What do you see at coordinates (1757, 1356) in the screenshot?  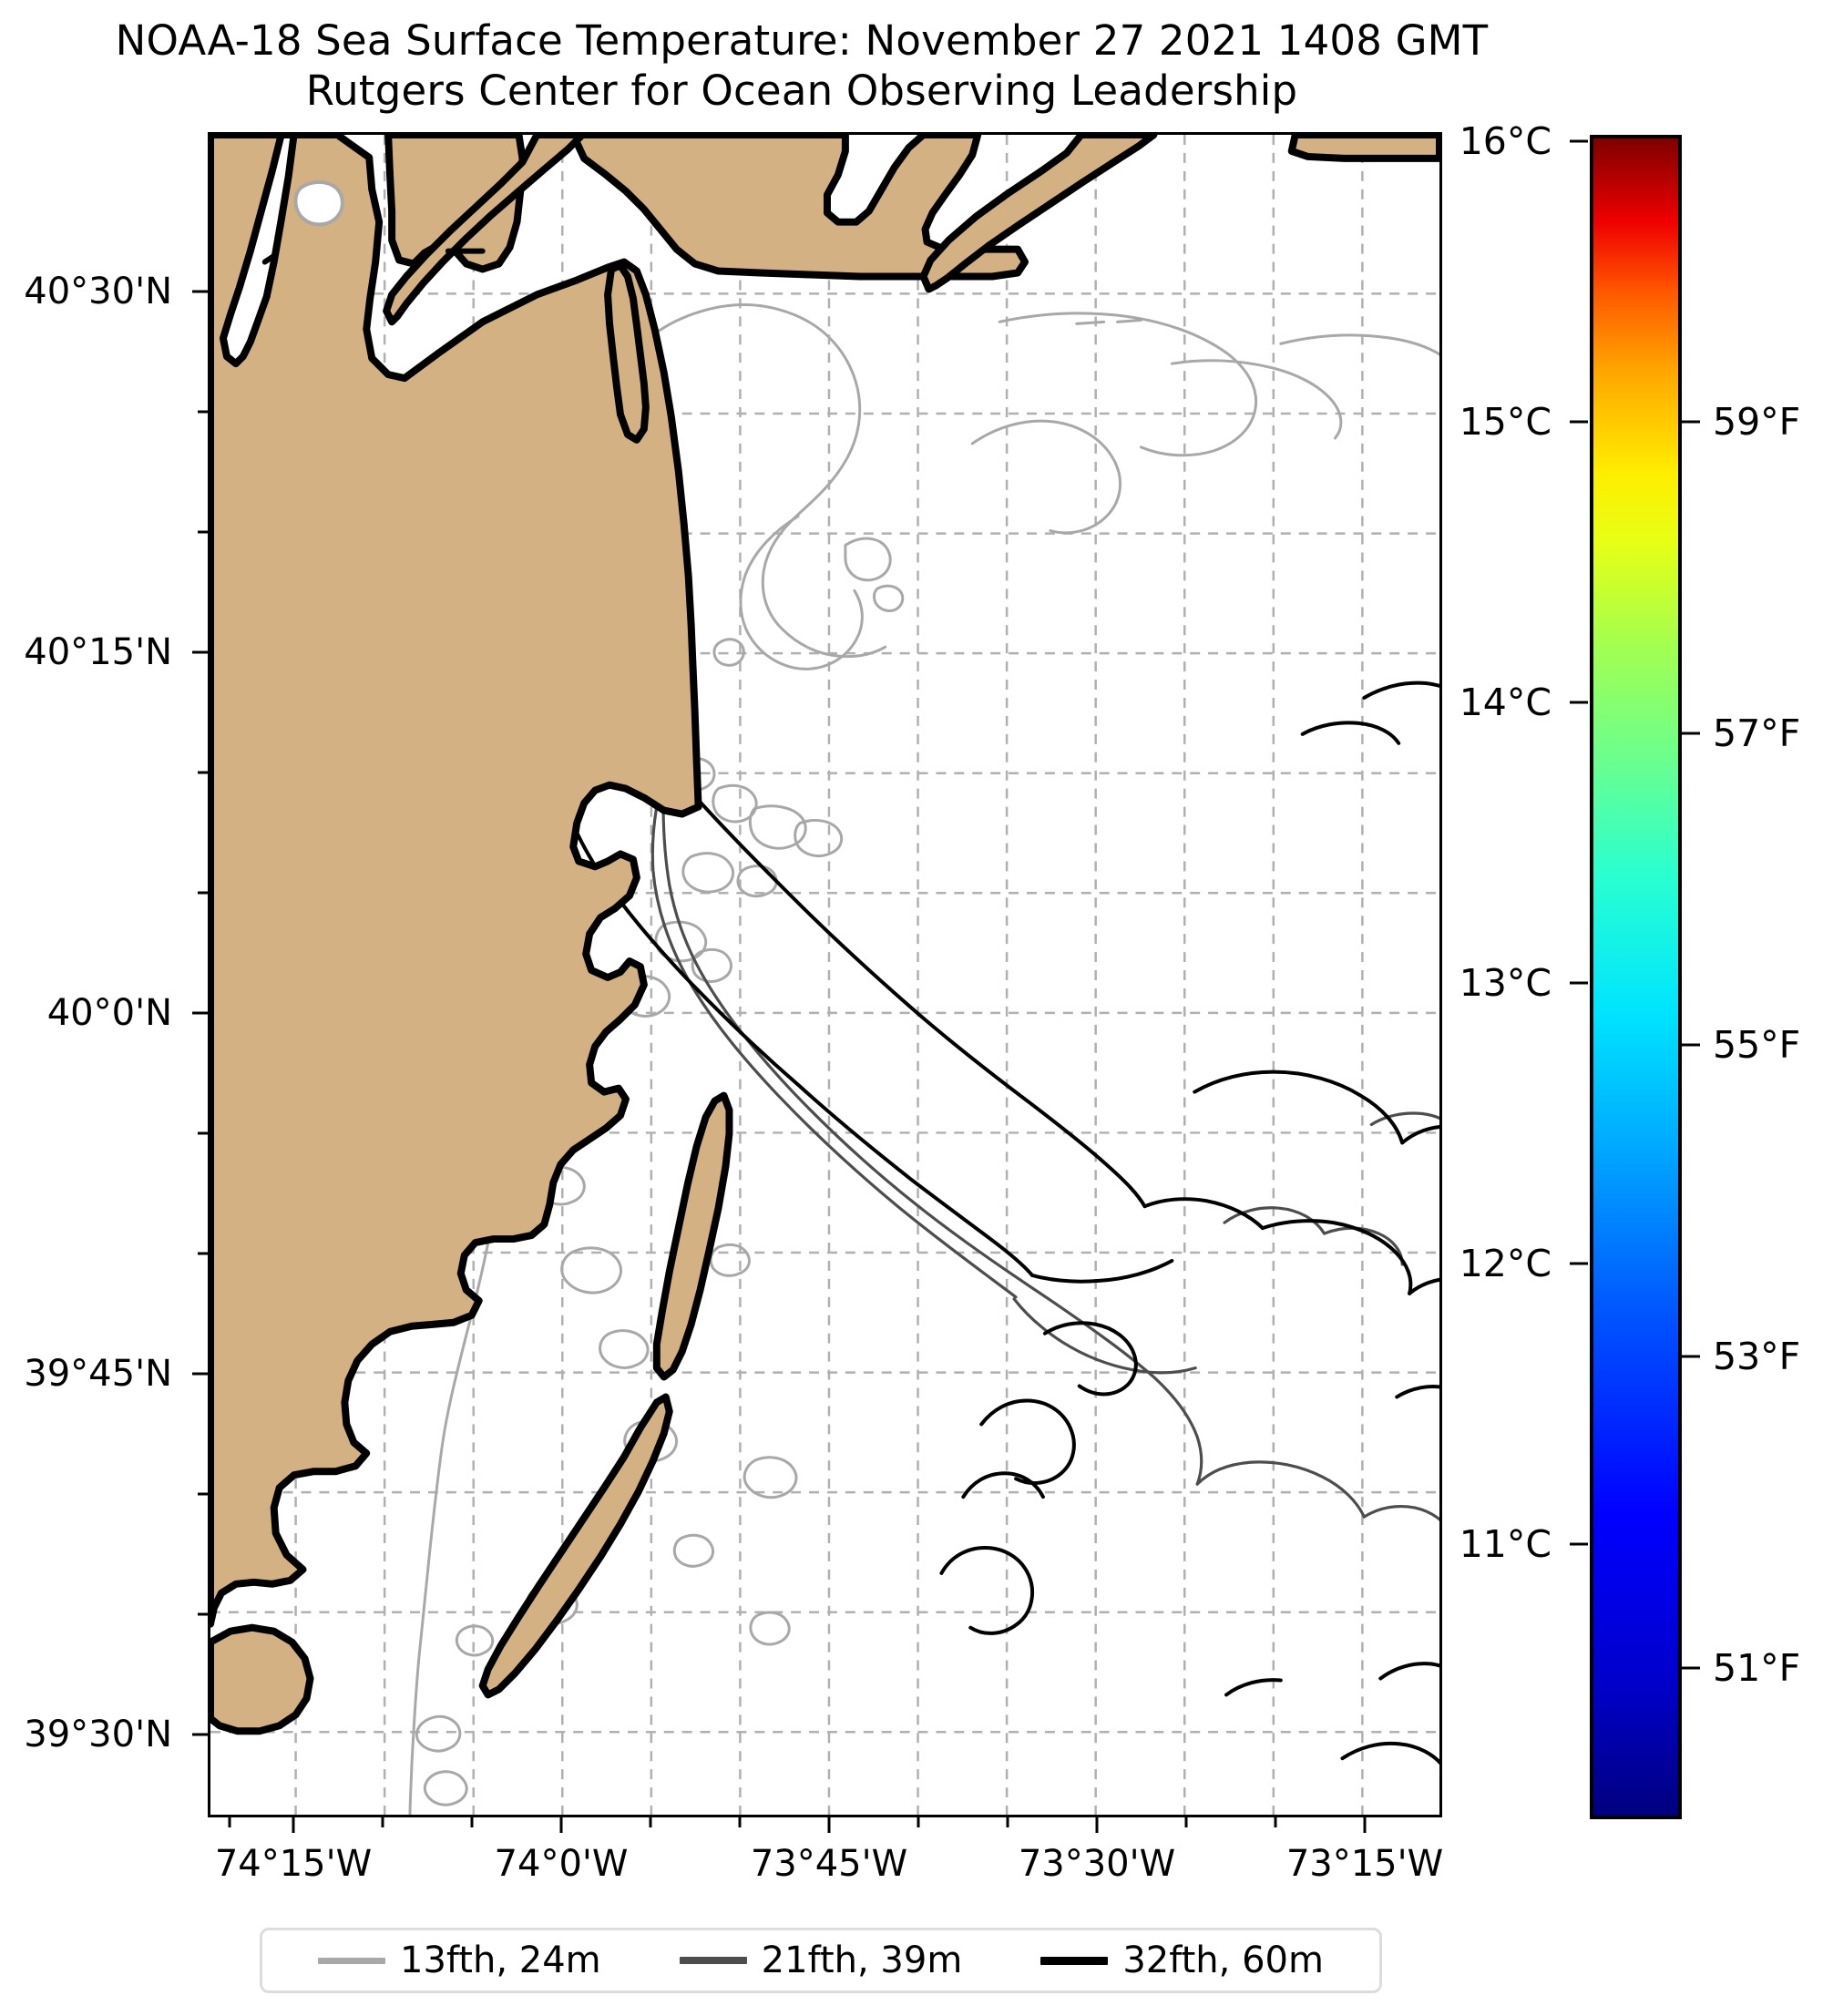 I see `cb-label-f-3: 53°F` at bounding box center [1757, 1356].